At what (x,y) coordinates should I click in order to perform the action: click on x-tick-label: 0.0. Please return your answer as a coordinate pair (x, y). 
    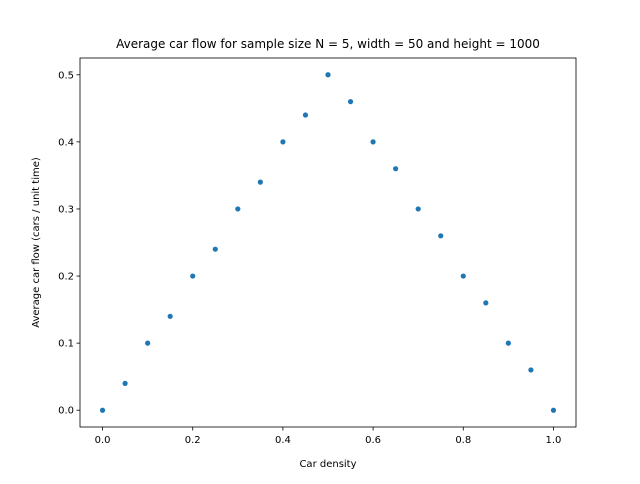
    Looking at the image, I should click on (103, 440).